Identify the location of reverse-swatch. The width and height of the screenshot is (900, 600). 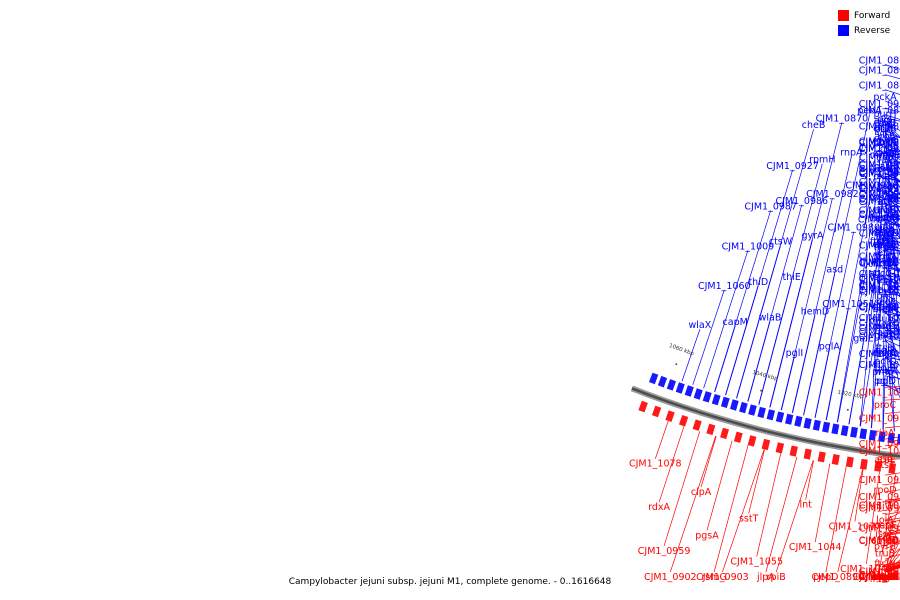
(843, 30).